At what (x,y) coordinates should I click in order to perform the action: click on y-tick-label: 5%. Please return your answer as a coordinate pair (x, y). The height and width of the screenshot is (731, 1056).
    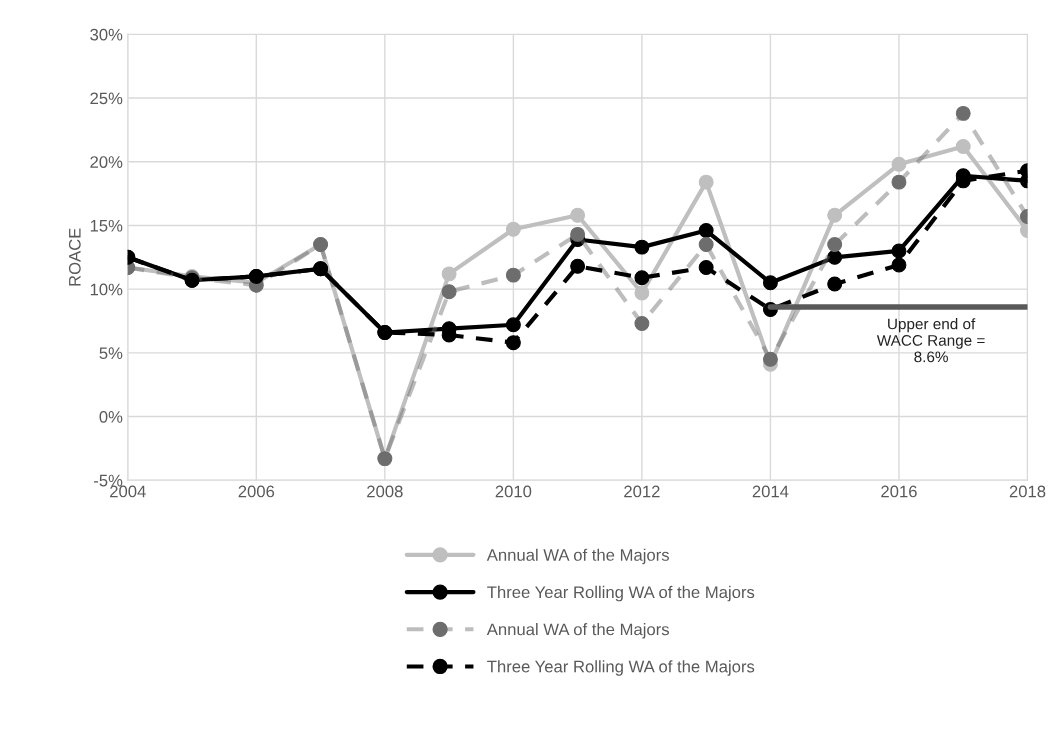
    Looking at the image, I should click on (111, 353).